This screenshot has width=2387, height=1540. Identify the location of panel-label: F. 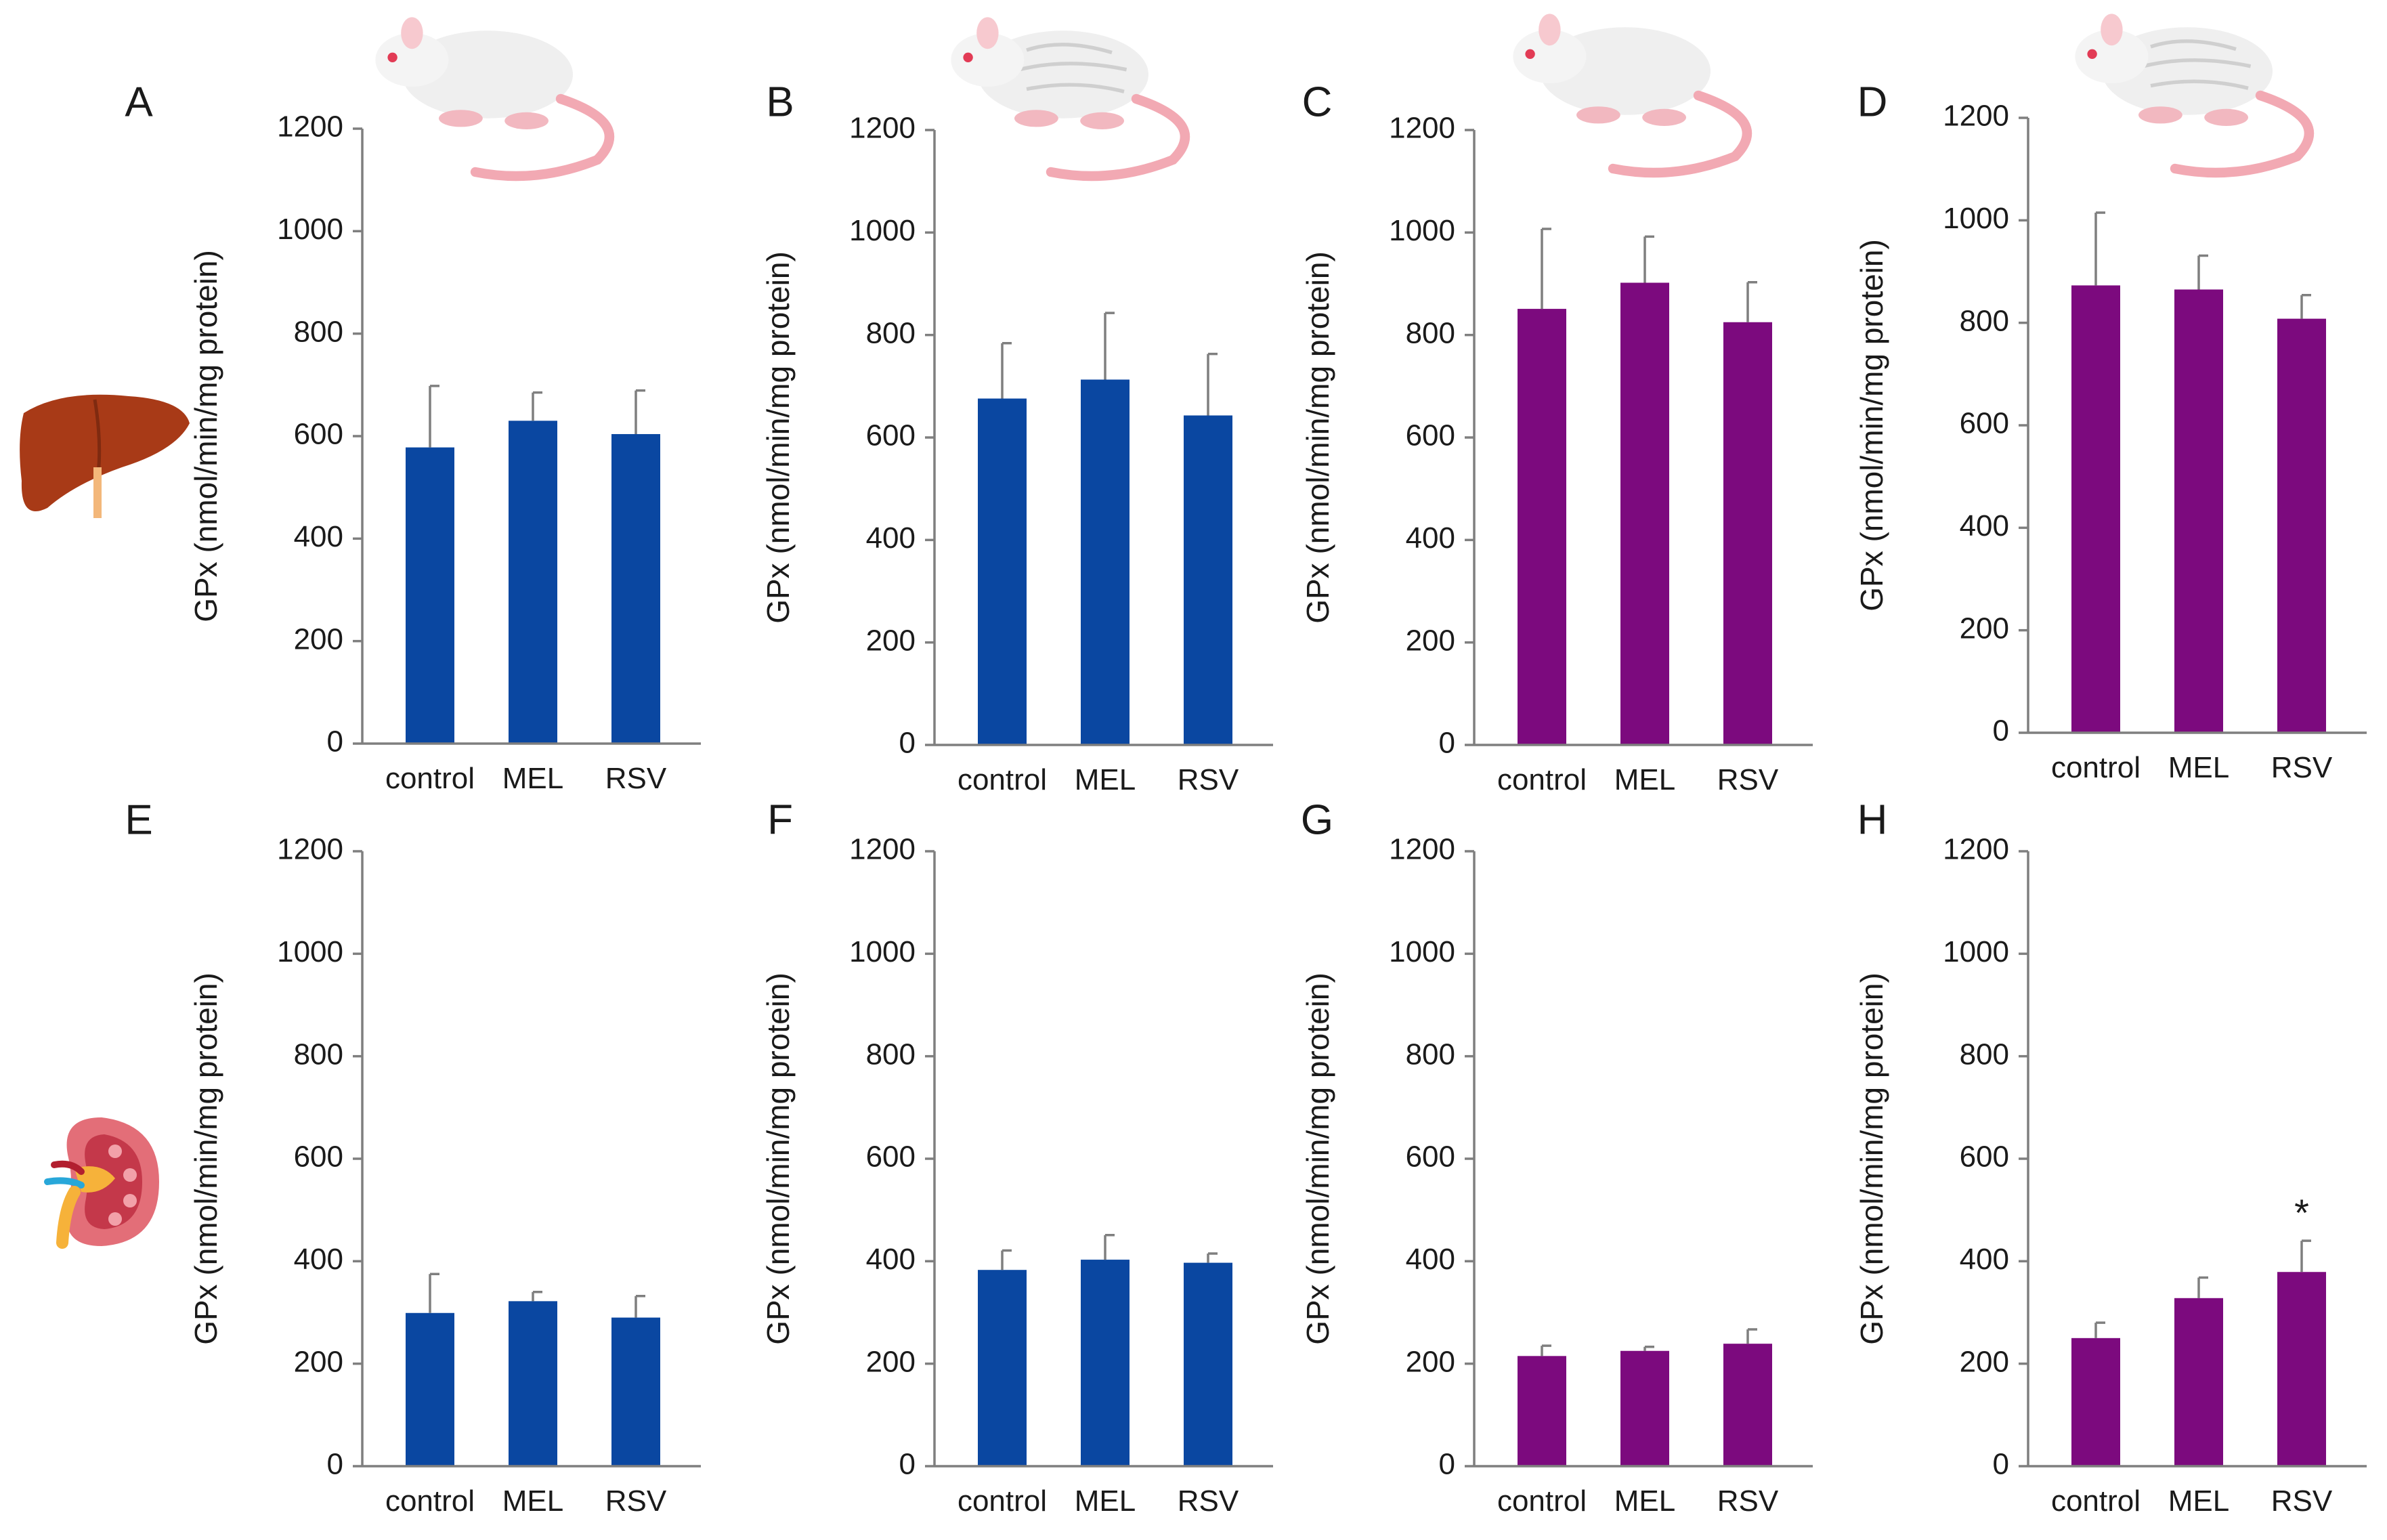
(780, 819).